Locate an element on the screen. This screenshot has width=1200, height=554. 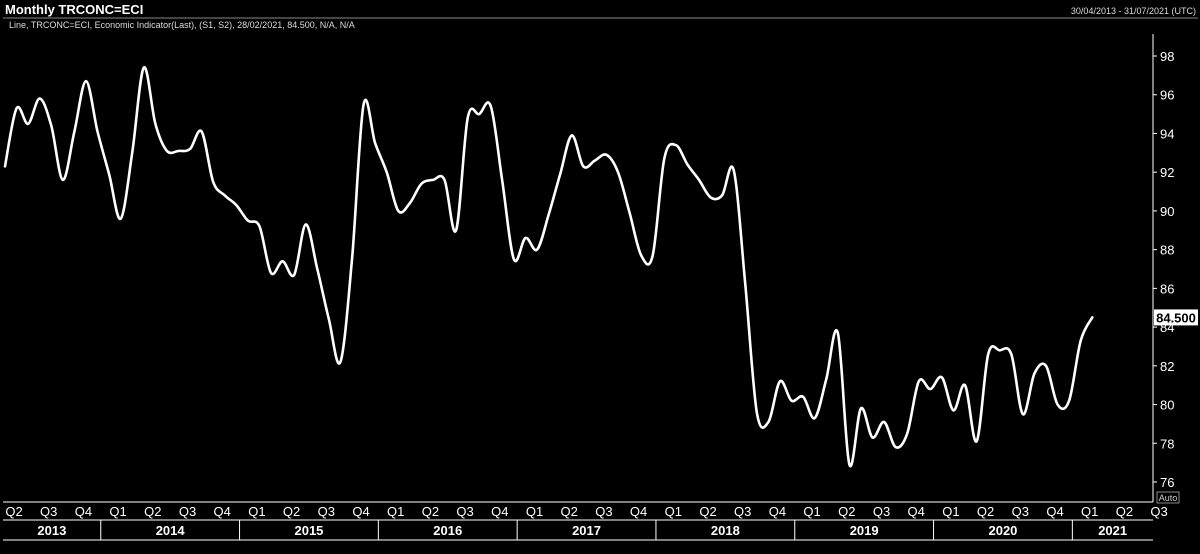
year-label: 2013 is located at coordinates (51, 530).